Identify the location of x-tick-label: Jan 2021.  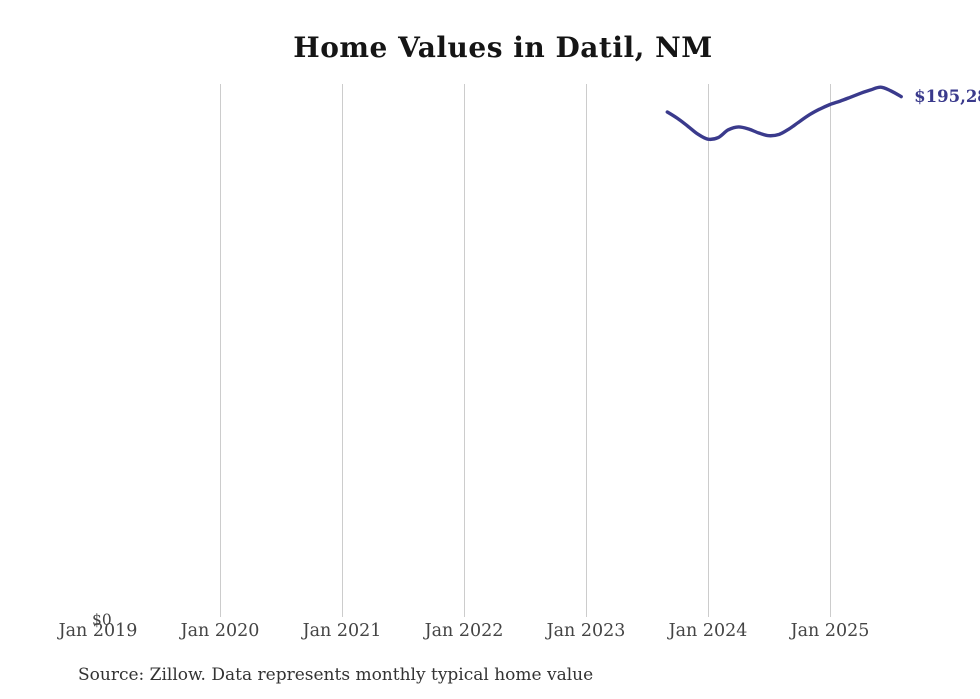
(342, 631).